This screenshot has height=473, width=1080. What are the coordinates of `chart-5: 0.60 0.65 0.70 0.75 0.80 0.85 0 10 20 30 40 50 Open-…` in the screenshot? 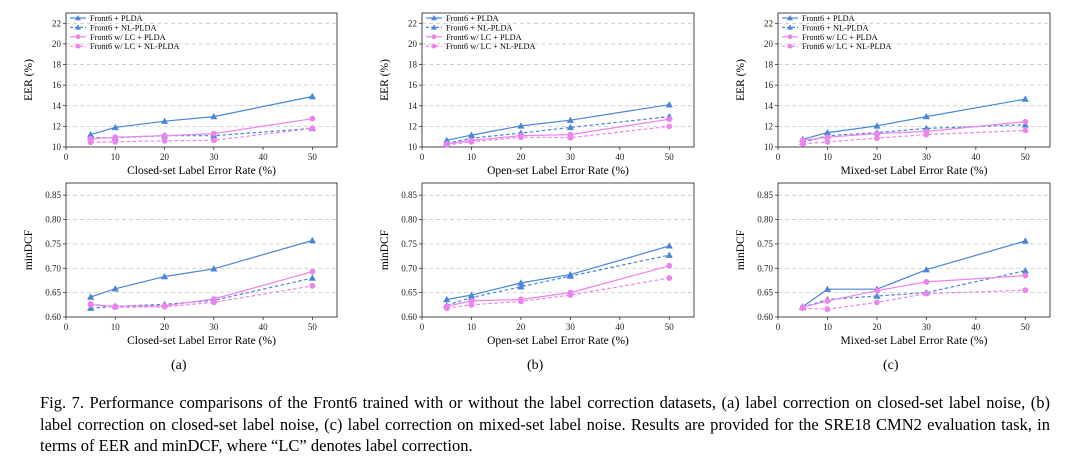 It's located at (537, 264).